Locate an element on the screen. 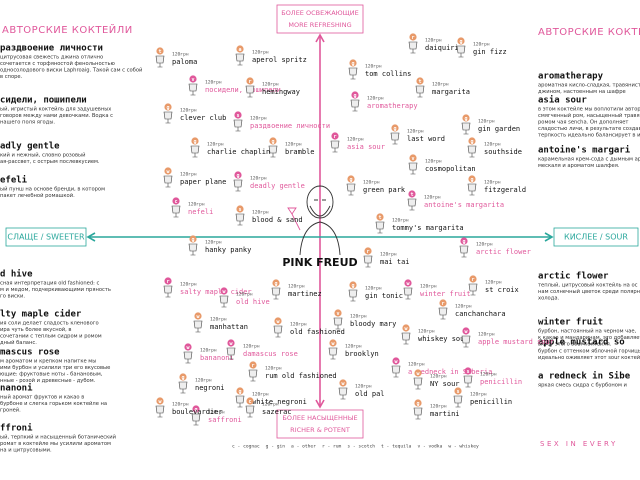 This screenshot has width=640, height=480. cocktail-name: tom collins is located at coordinates (388, 74).